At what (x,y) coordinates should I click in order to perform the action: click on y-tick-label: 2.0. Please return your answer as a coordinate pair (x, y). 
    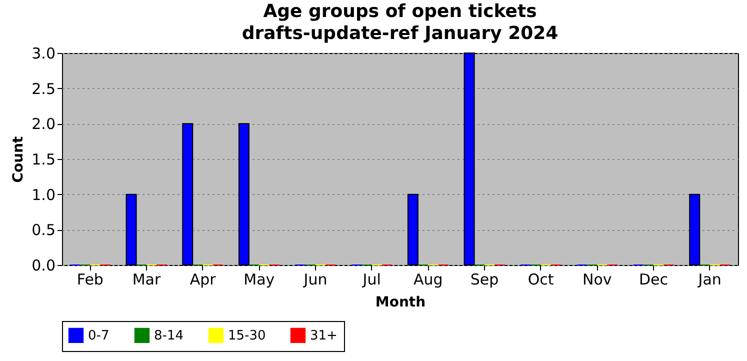
    Looking at the image, I should click on (44, 124).